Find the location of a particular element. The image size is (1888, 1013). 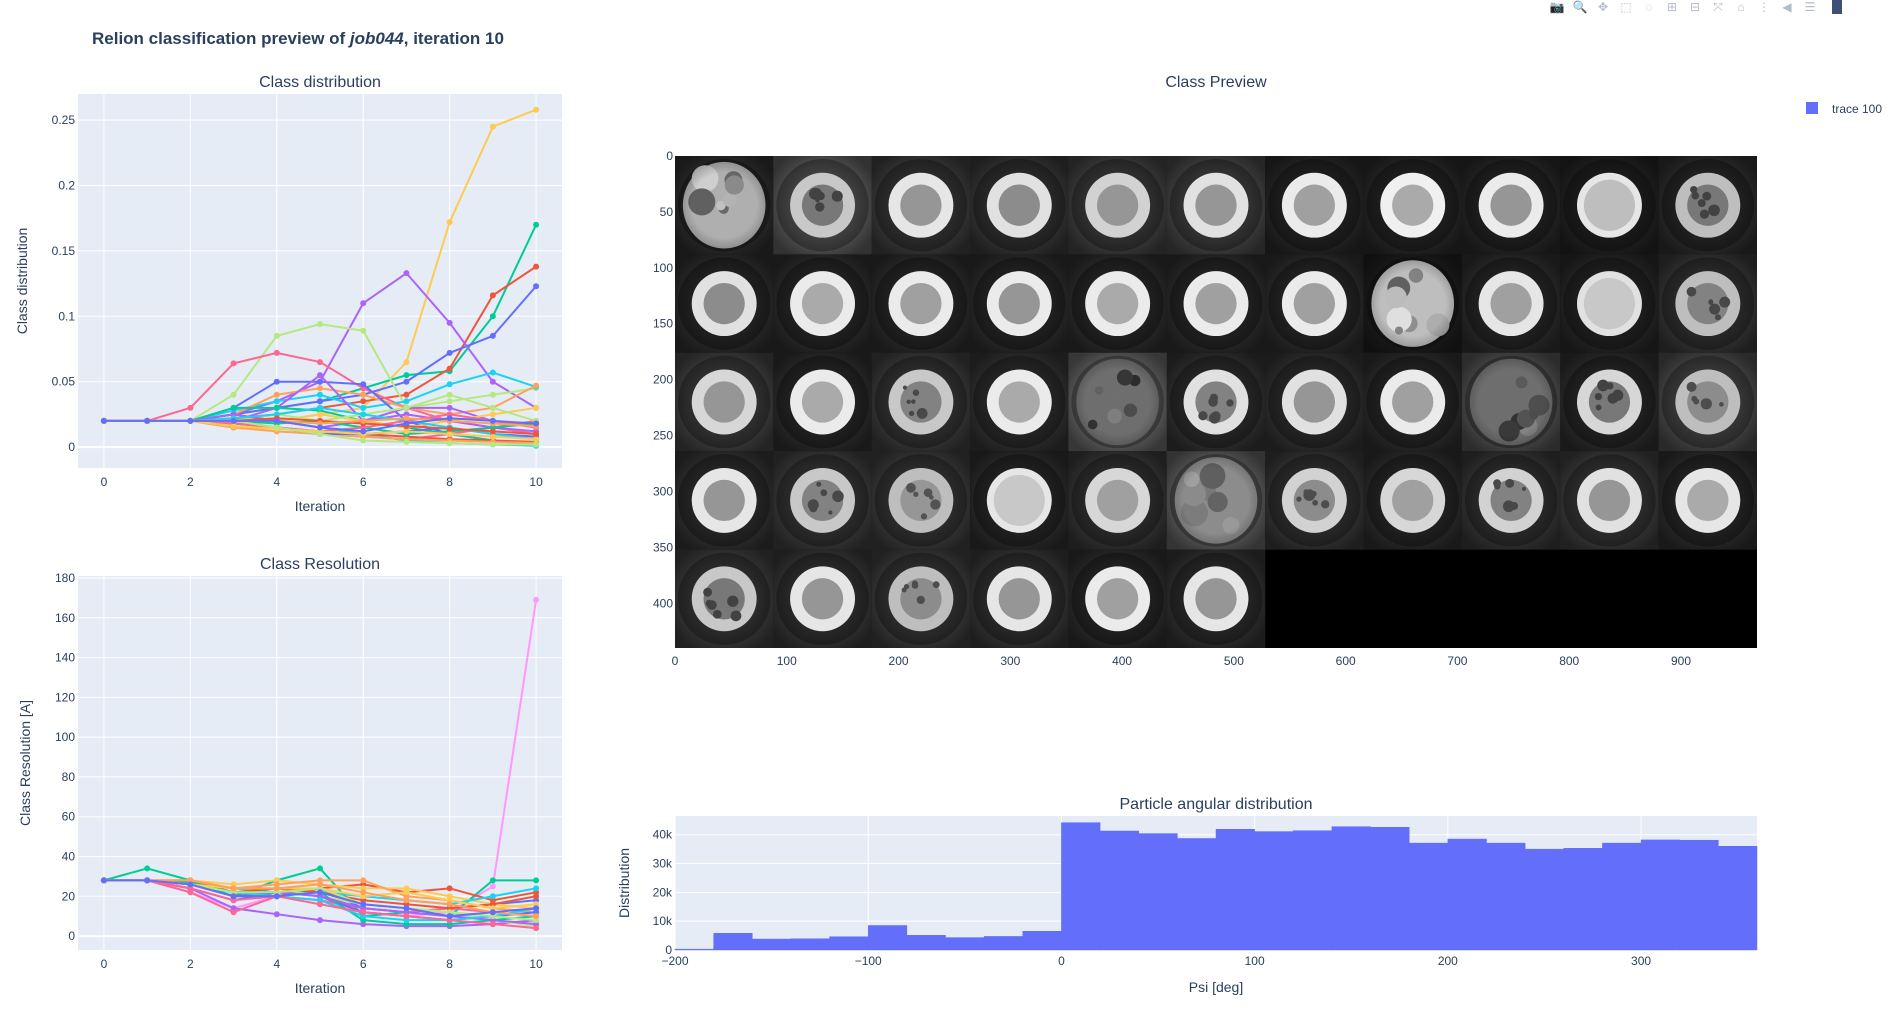

camera-icon: 📷 is located at coordinates (1557, 7).